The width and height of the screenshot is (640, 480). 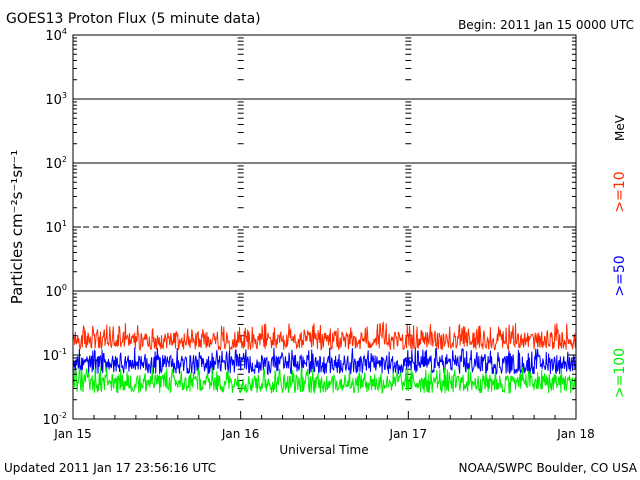 What do you see at coordinates (54, 419) in the screenshot?
I see `y-tick-label: 10⁻²` at bounding box center [54, 419].